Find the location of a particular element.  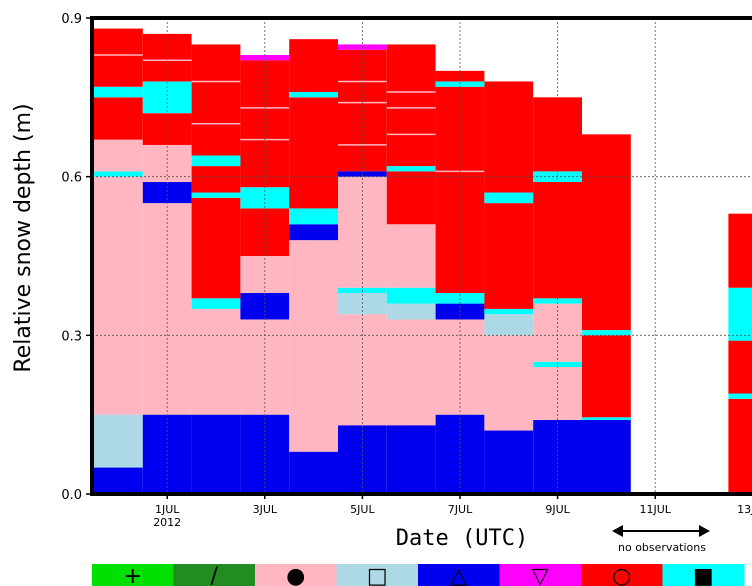

slash-icon: / is located at coordinates (215, 575).